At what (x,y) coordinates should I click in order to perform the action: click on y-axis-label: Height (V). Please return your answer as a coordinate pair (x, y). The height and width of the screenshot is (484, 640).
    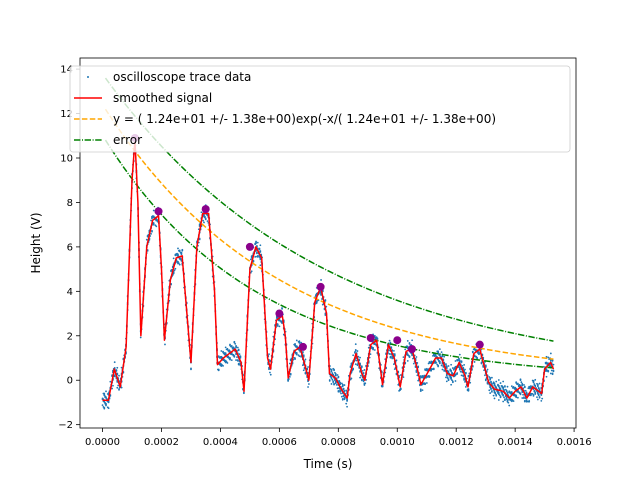
    Looking at the image, I should click on (36, 242).